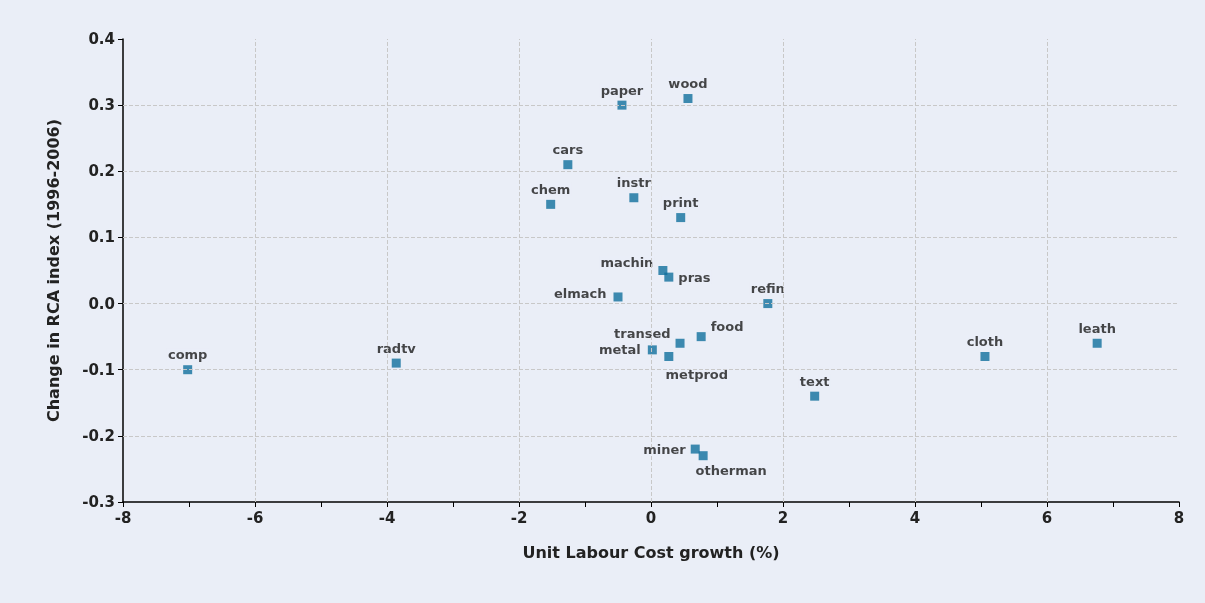 Image resolution: width=1205 pixels, height=603 pixels. I want to click on y-tick-label: 0.1, so click(101, 237).